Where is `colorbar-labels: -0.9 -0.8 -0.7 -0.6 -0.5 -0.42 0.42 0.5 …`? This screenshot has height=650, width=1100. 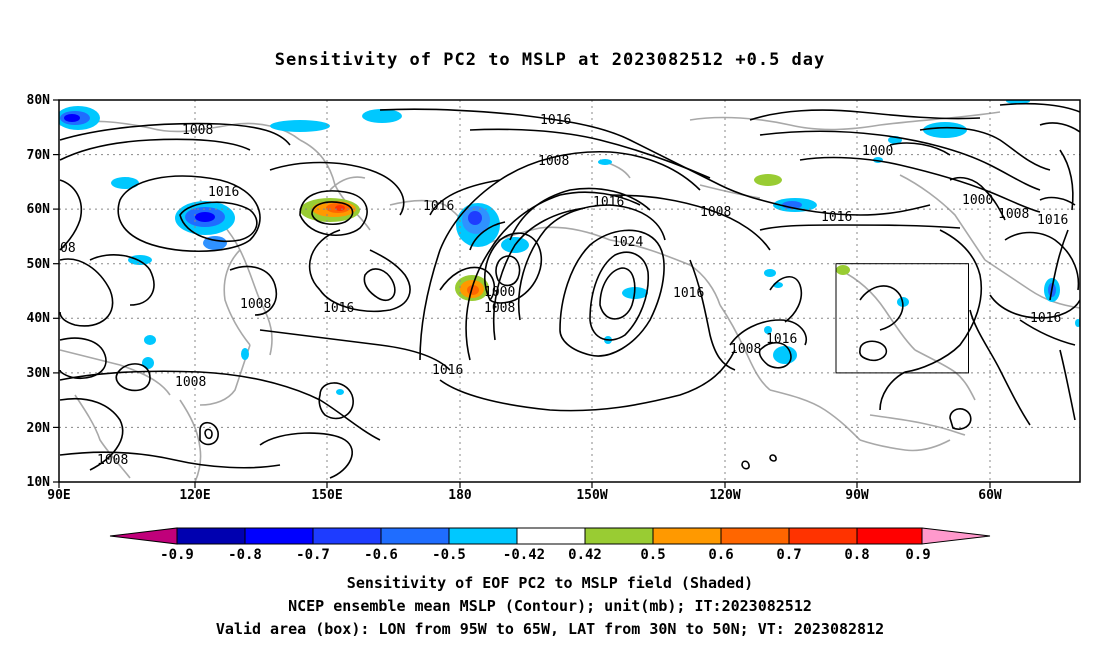 colorbar-labels: -0.9 -0.8 -0.7 -0.6 -0.5 -0.42 0.42 0.5 … is located at coordinates (545, 555).